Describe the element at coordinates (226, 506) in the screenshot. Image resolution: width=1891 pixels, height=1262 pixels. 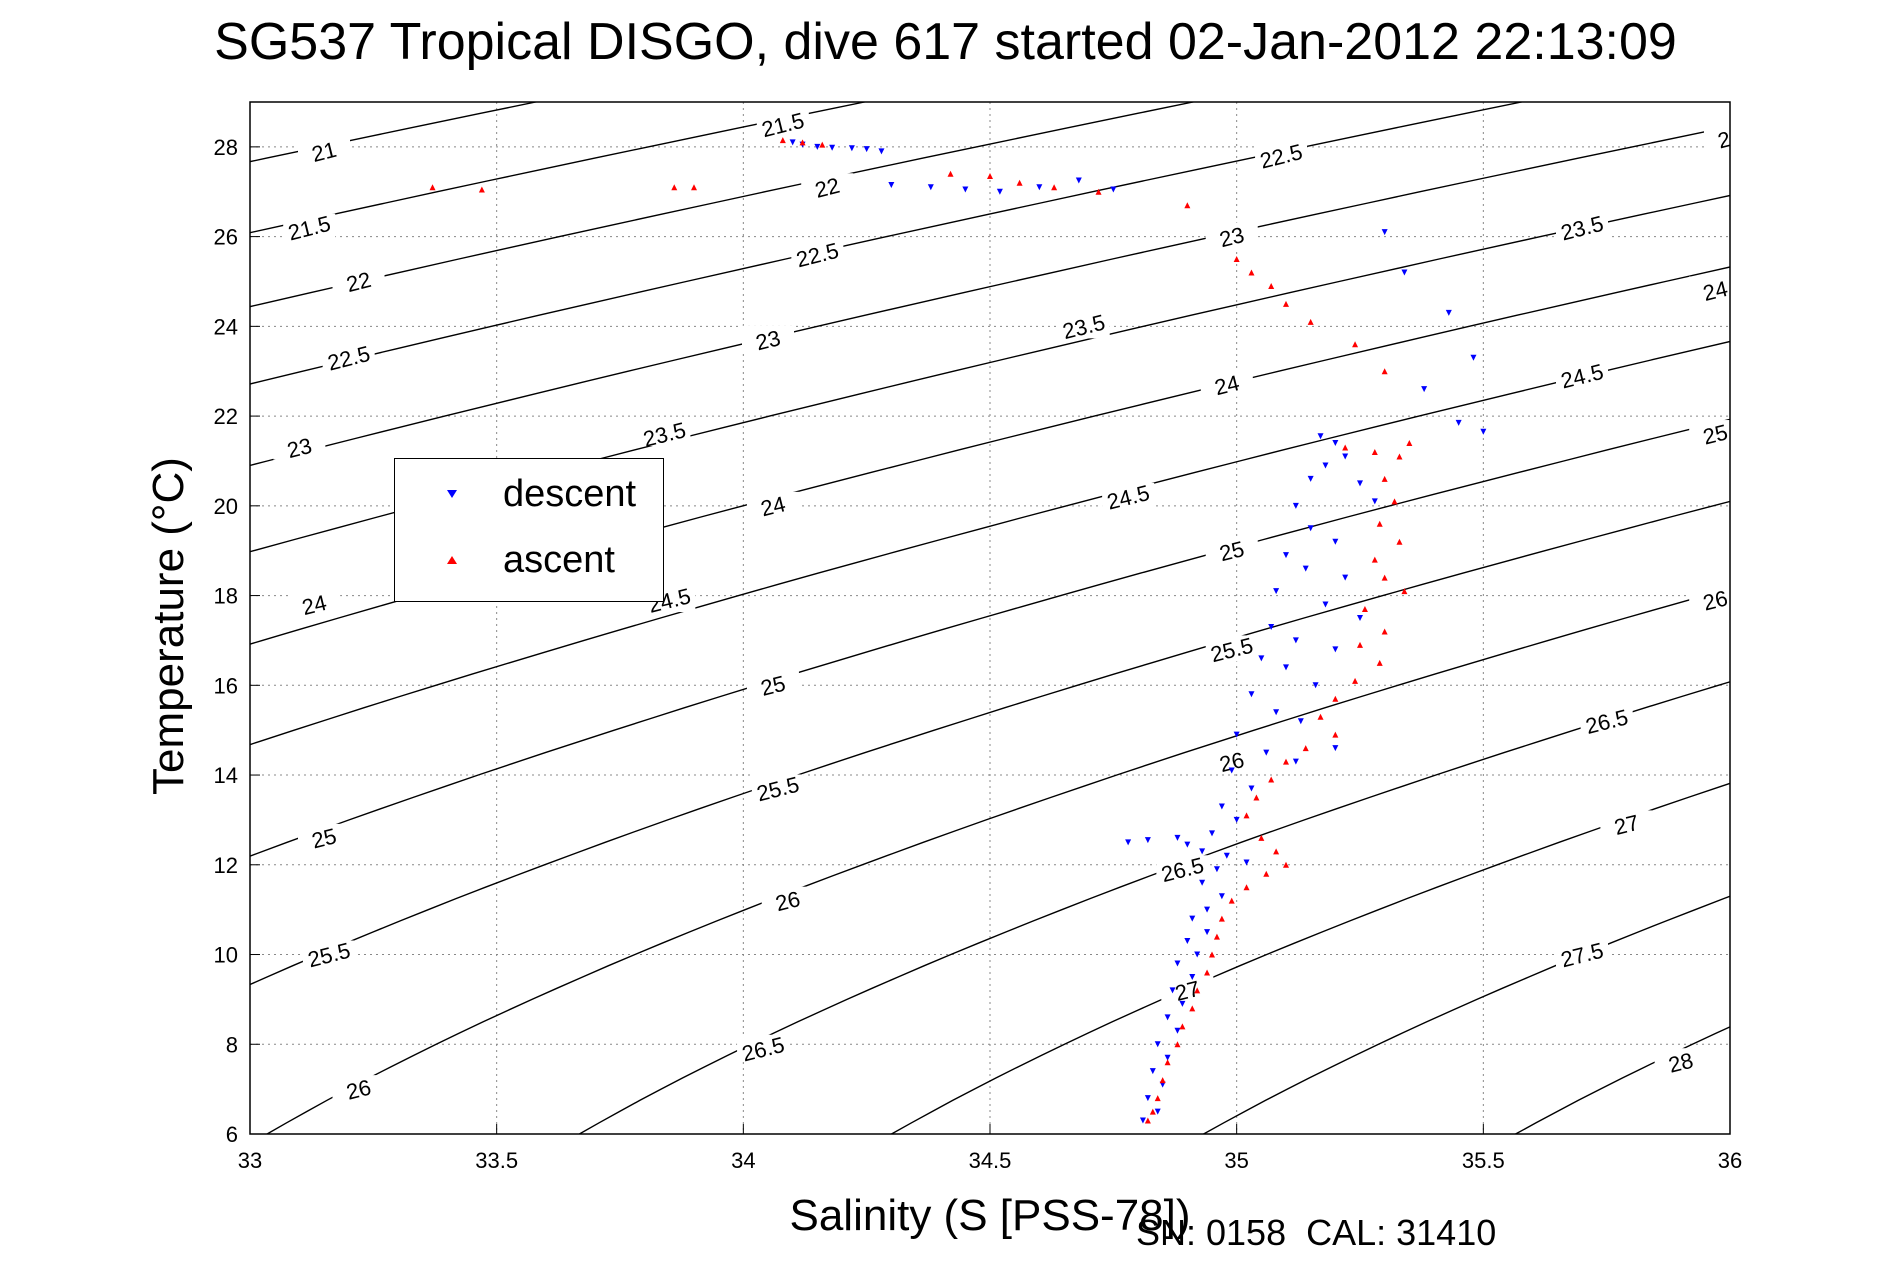
I see `y-tick-label: 20` at that location.